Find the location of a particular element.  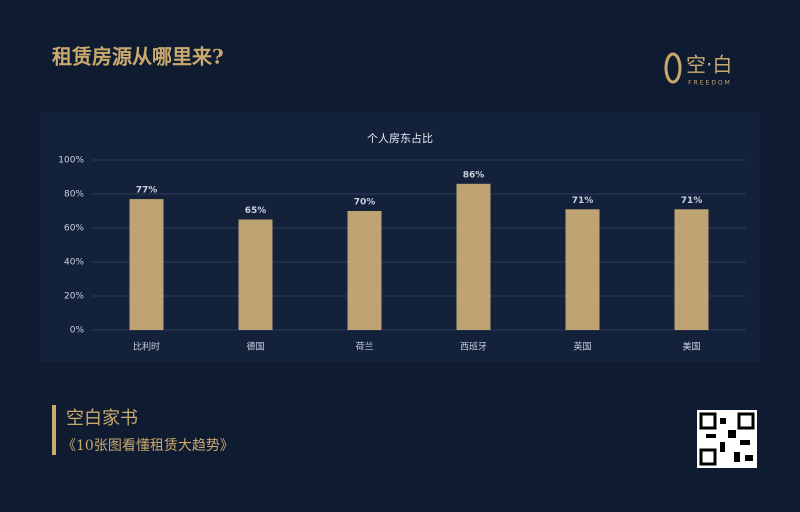

y-tick-label: 60% is located at coordinates (74, 229).